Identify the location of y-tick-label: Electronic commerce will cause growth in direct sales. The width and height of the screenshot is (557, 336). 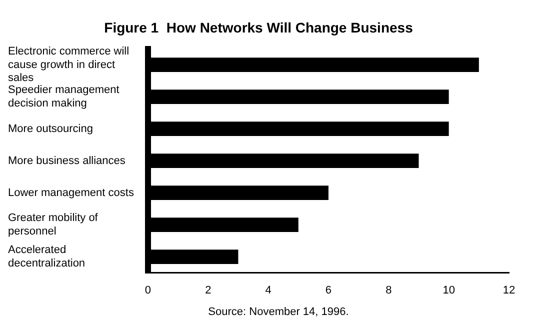
(69, 65).